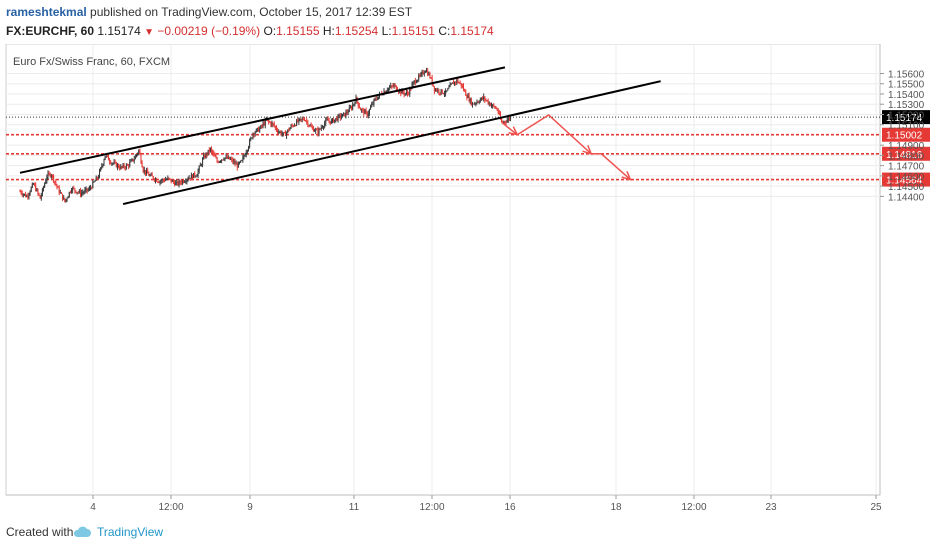 This screenshot has width=932, height=550. Describe the element at coordinates (298, 31) in the screenshot. I see `open-value: 1.15155` at that location.